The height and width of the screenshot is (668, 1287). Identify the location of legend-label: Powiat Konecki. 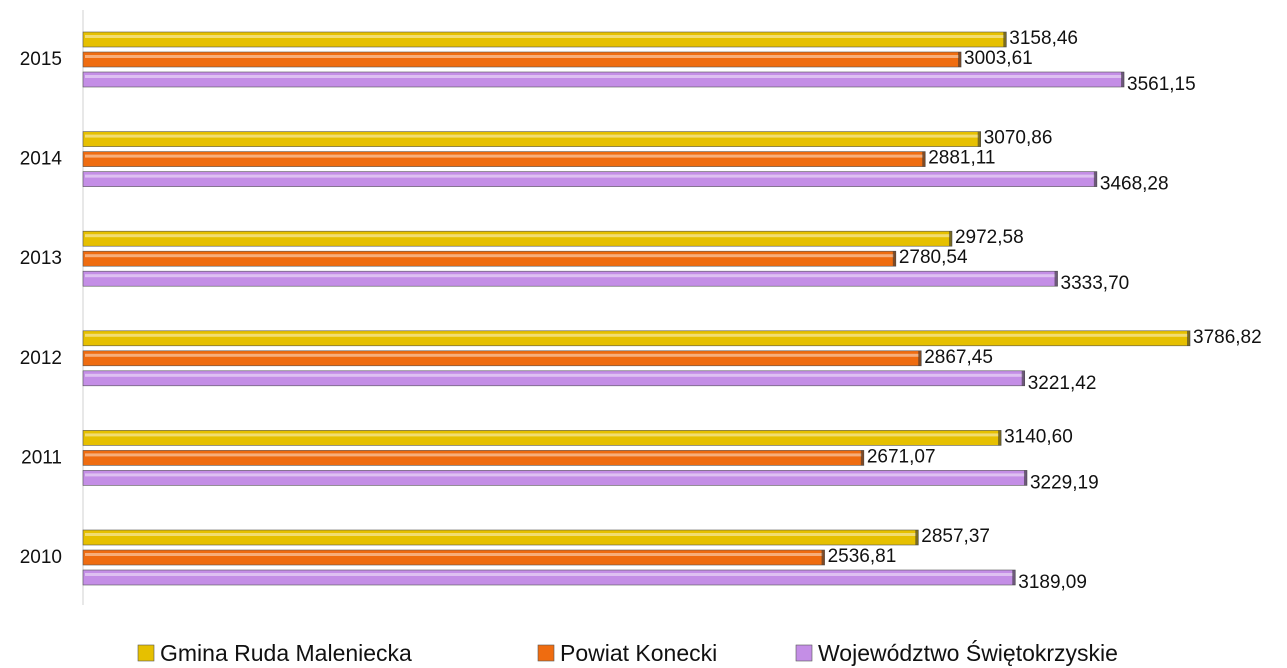
(638, 653).